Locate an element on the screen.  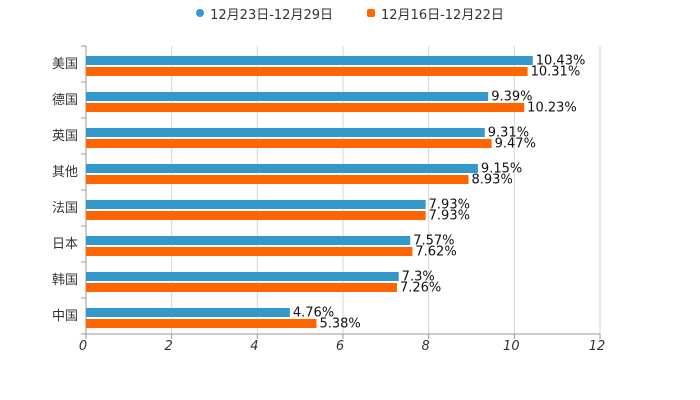
data-label: 9.39% is located at coordinates (511, 97).